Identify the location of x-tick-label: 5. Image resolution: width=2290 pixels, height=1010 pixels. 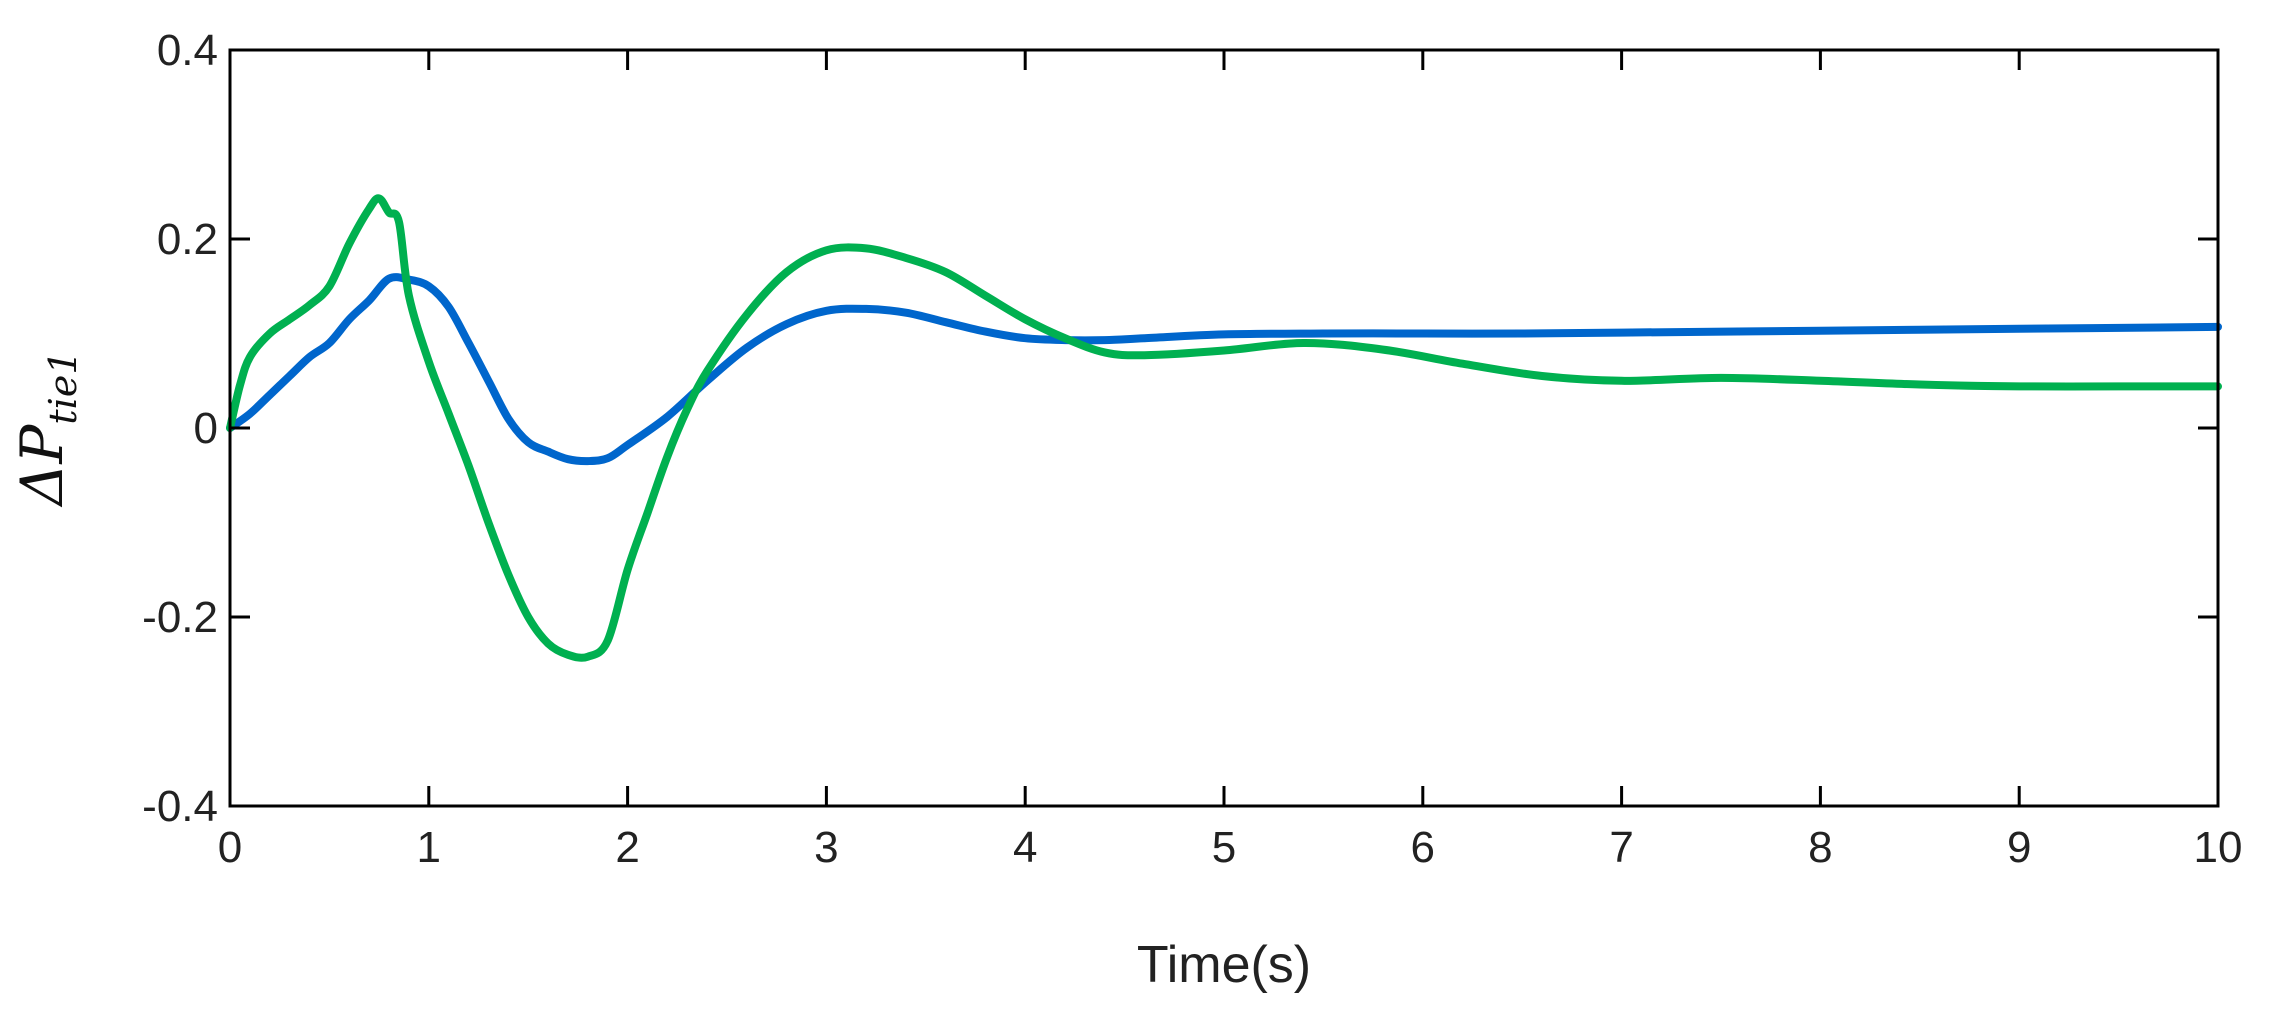
(1224, 847).